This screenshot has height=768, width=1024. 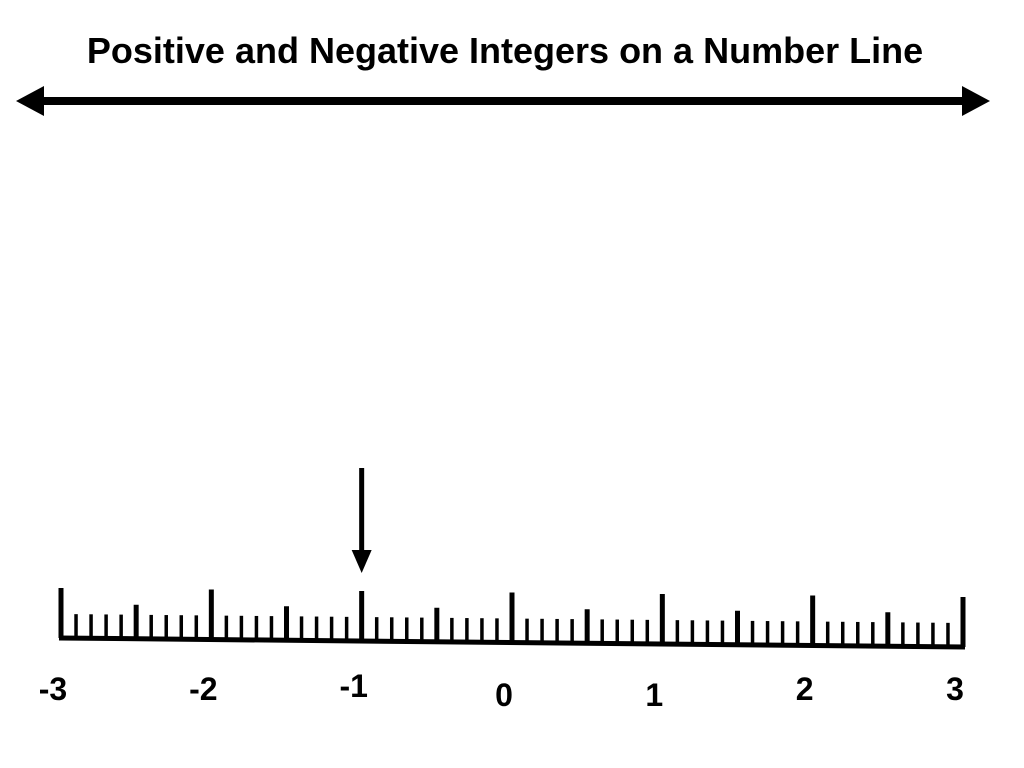 What do you see at coordinates (955, 689) in the screenshot?
I see `tick-label: 3` at bounding box center [955, 689].